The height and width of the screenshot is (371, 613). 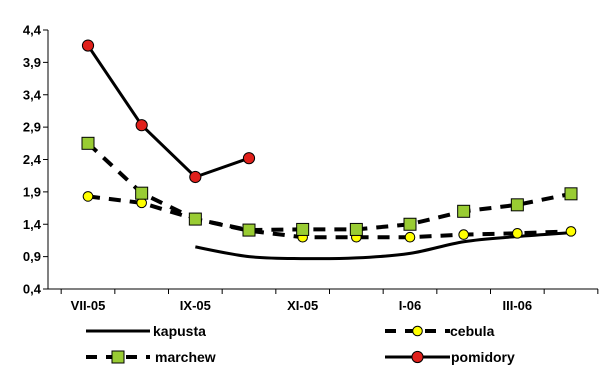 What do you see at coordinates (417, 331) in the screenshot?
I see `cebula-legend-marker` at bounding box center [417, 331].